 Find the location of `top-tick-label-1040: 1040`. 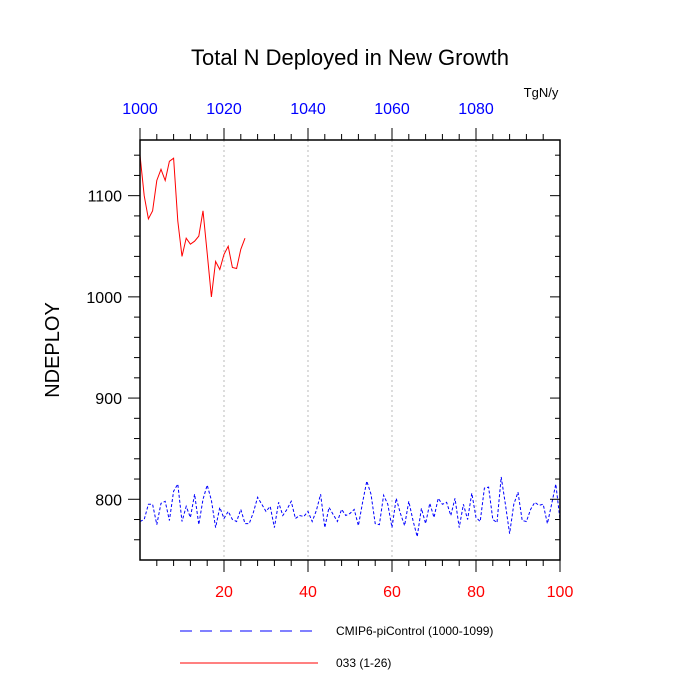

top-tick-label-1040: 1040 is located at coordinates (308, 109).